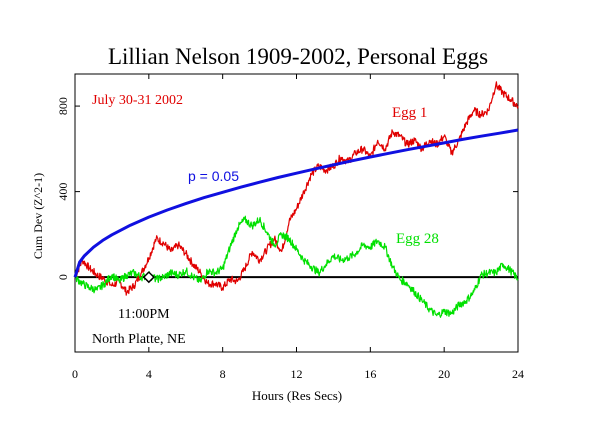 This screenshot has width=596, height=427. What do you see at coordinates (417, 239) in the screenshot?
I see `legend-egg-28: Egg 28` at bounding box center [417, 239].